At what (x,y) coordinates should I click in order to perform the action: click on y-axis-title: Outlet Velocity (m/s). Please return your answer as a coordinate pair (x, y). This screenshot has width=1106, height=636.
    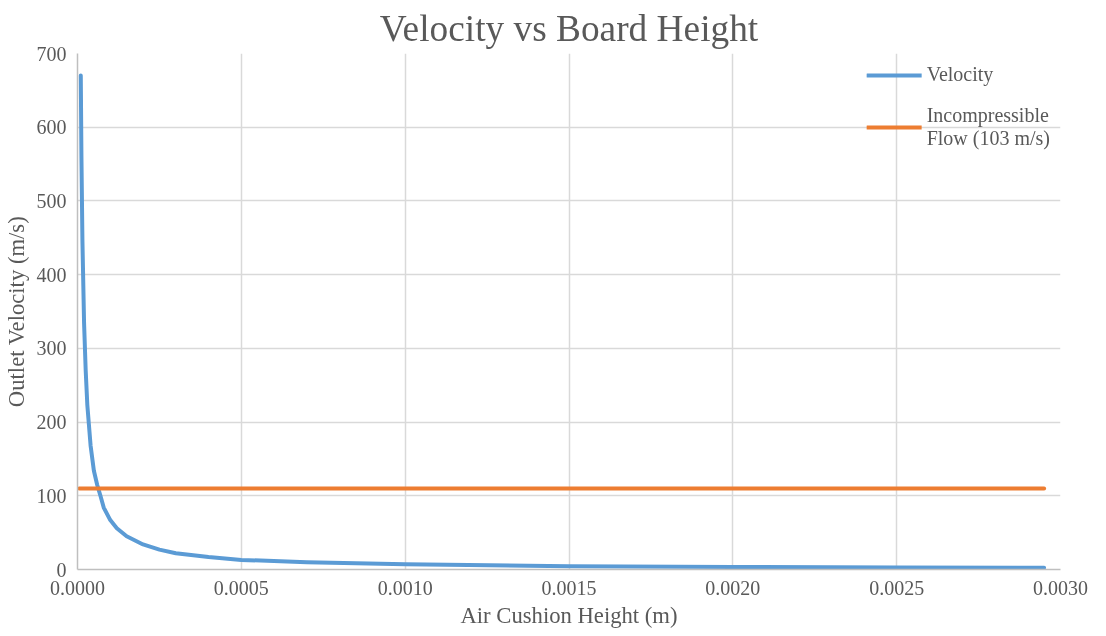
    Looking at the image, I should click on (16, 312).